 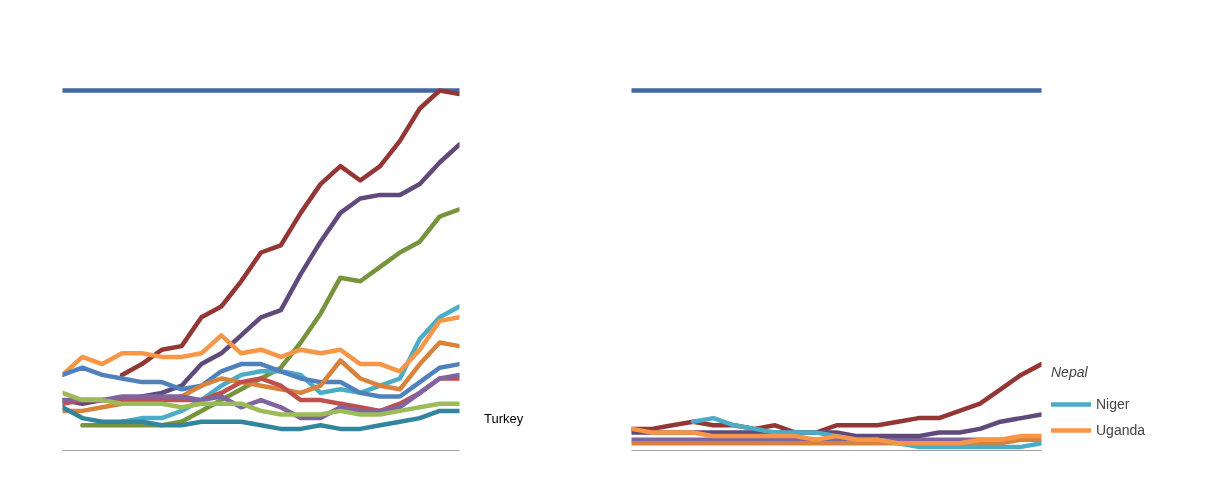 I want to click on text: Turkey, so click(x=504, y=419).